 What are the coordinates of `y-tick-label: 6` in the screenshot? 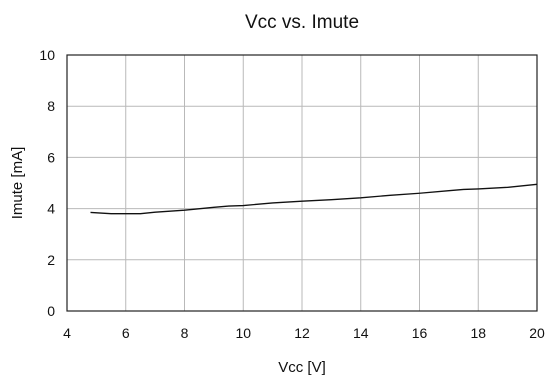 It's located at (51, 157).